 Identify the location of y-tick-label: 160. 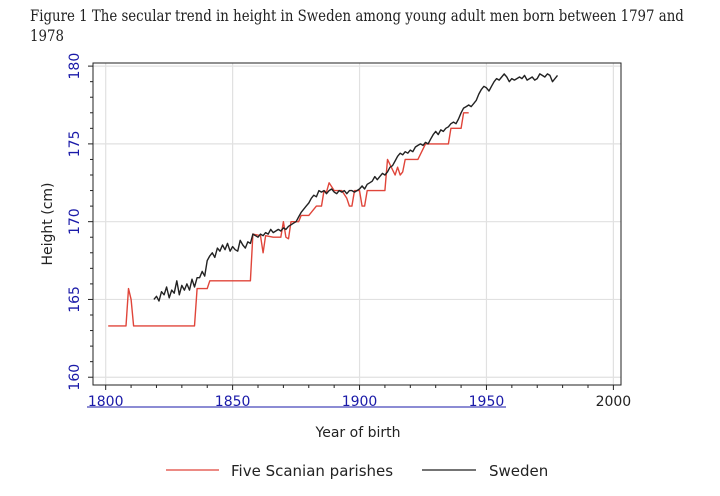
(75, 377).